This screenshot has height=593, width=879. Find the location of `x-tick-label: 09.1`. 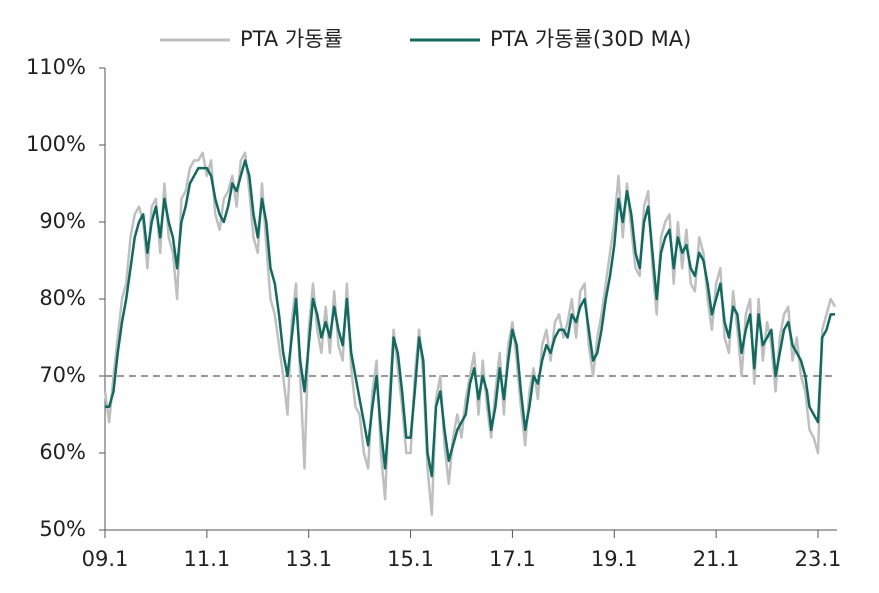

x-tick-label: 09.1 is located at coordinates (105, 559).